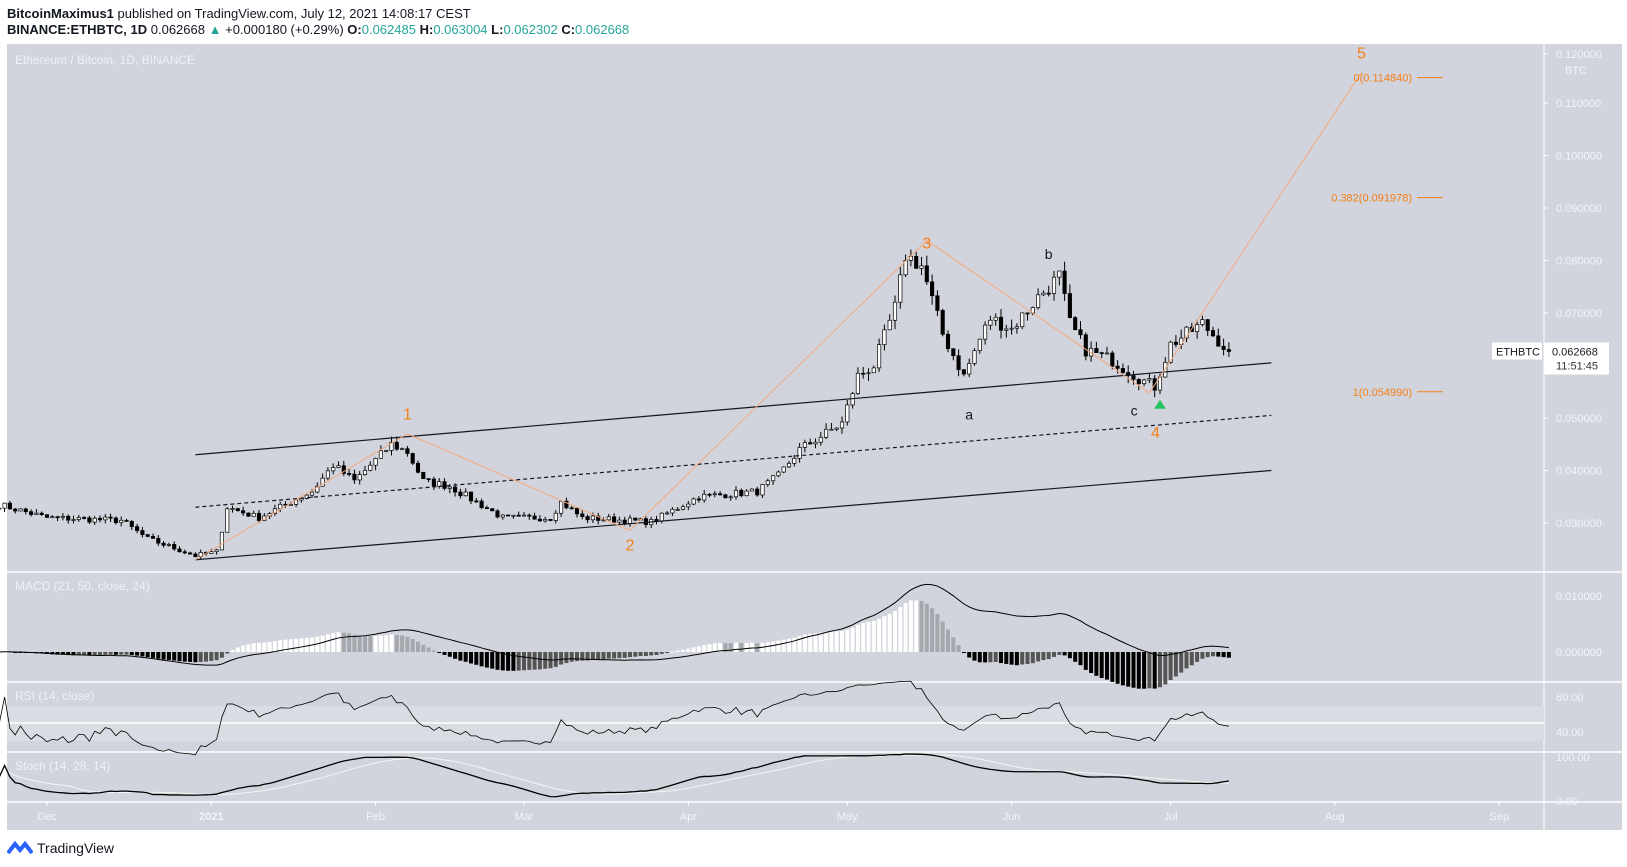 The image size is (1627, 867). Describe the element at coordinates (63, 766) in the screenshot. I see `stoch-title: Stoch (14, 28, 14)` at that location.